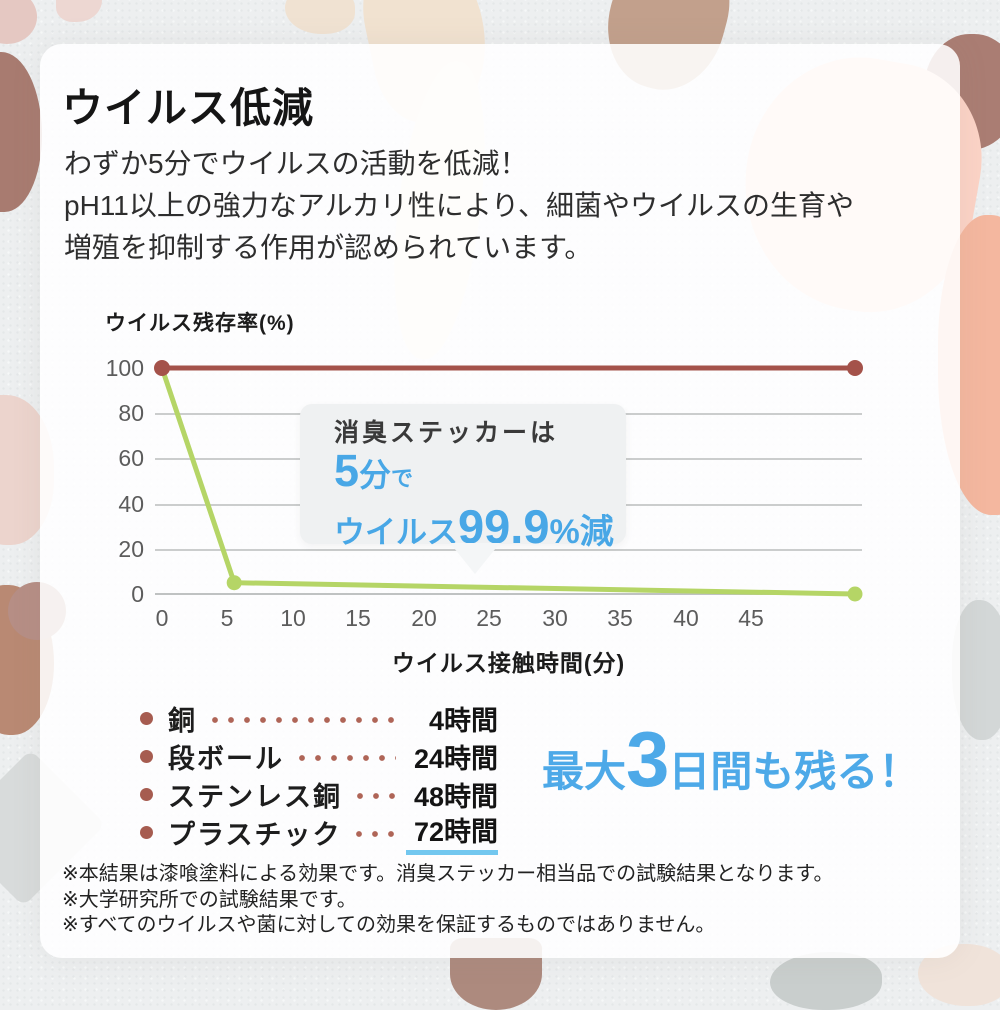 The image size is (1000, 1010). Describe the element at coordinates (584, 771) in the screenshot. I see `punchline-prefix: 最大` at that location.